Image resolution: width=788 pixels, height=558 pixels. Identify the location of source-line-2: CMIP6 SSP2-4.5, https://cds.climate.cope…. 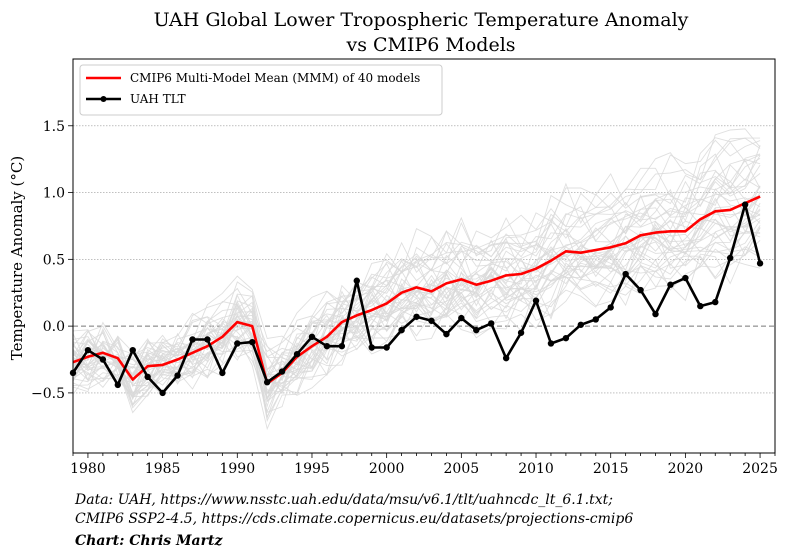
(354, 519).